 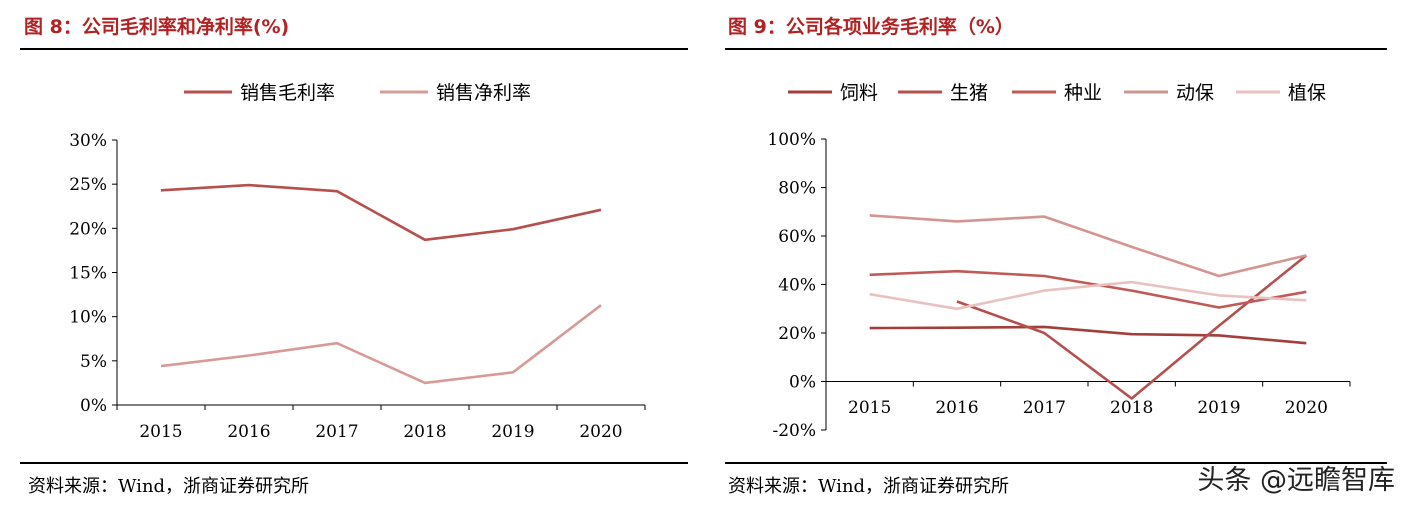 What do you see at coordinates (859, 93) in the screenshot?
I see `legend-label: 饲料` at bounding box center [859, 93].